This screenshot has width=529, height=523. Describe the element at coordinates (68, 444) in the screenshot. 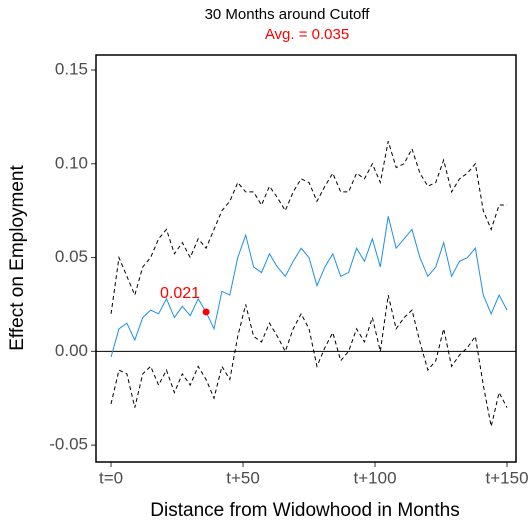

I see `y-tick-label: -0.05` at that location.